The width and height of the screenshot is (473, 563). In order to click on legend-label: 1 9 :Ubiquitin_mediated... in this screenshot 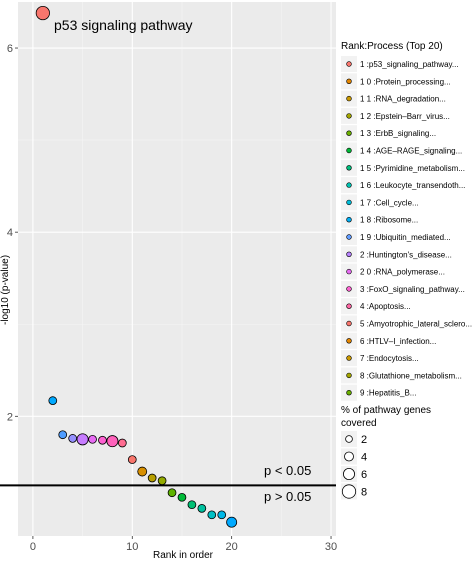, I will do `click(405, 237)`.